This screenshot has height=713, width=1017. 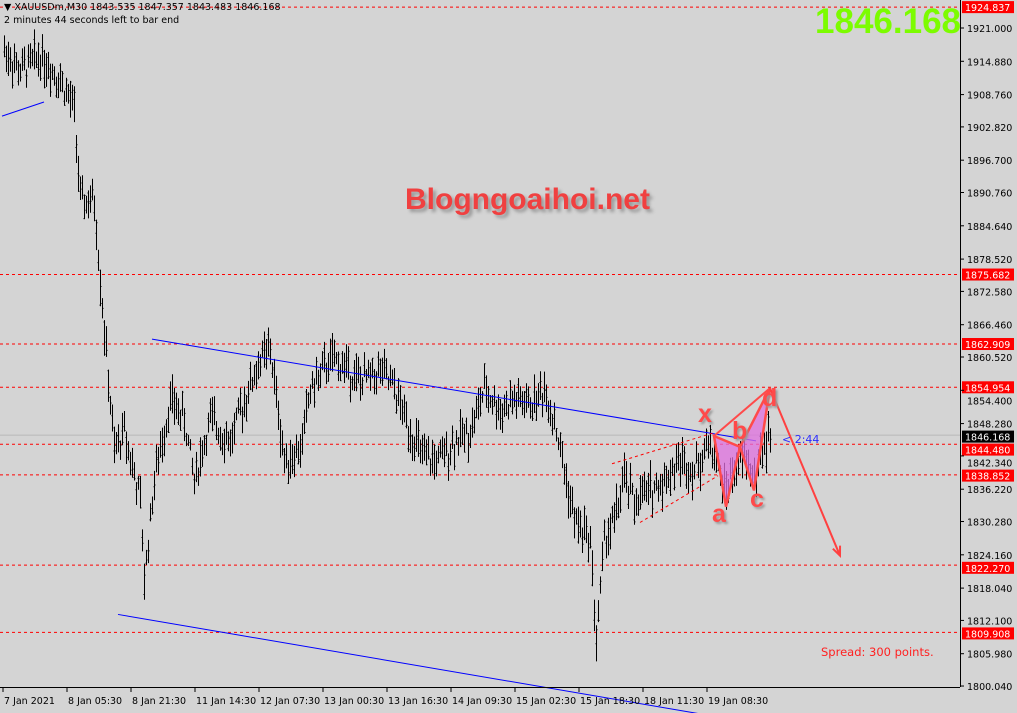 What do you see at coordinates (987, 345) in the screenshot?
I see `price-level-label: 1862.909` at bounding box center [987, 345].